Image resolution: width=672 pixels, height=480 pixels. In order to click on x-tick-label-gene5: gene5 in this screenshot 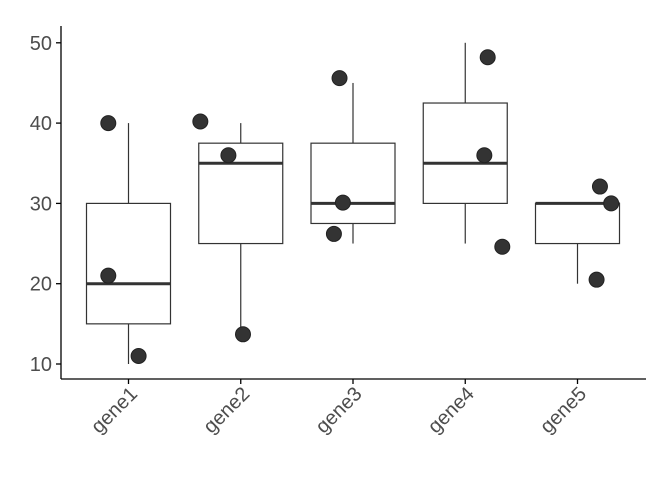, I will do `click(563, 410)`.